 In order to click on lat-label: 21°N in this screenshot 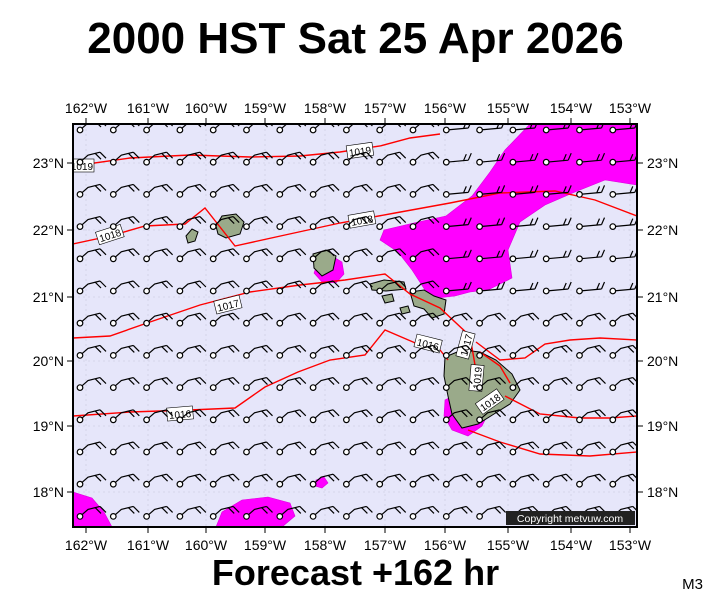, I will do `click(48, 297)`.